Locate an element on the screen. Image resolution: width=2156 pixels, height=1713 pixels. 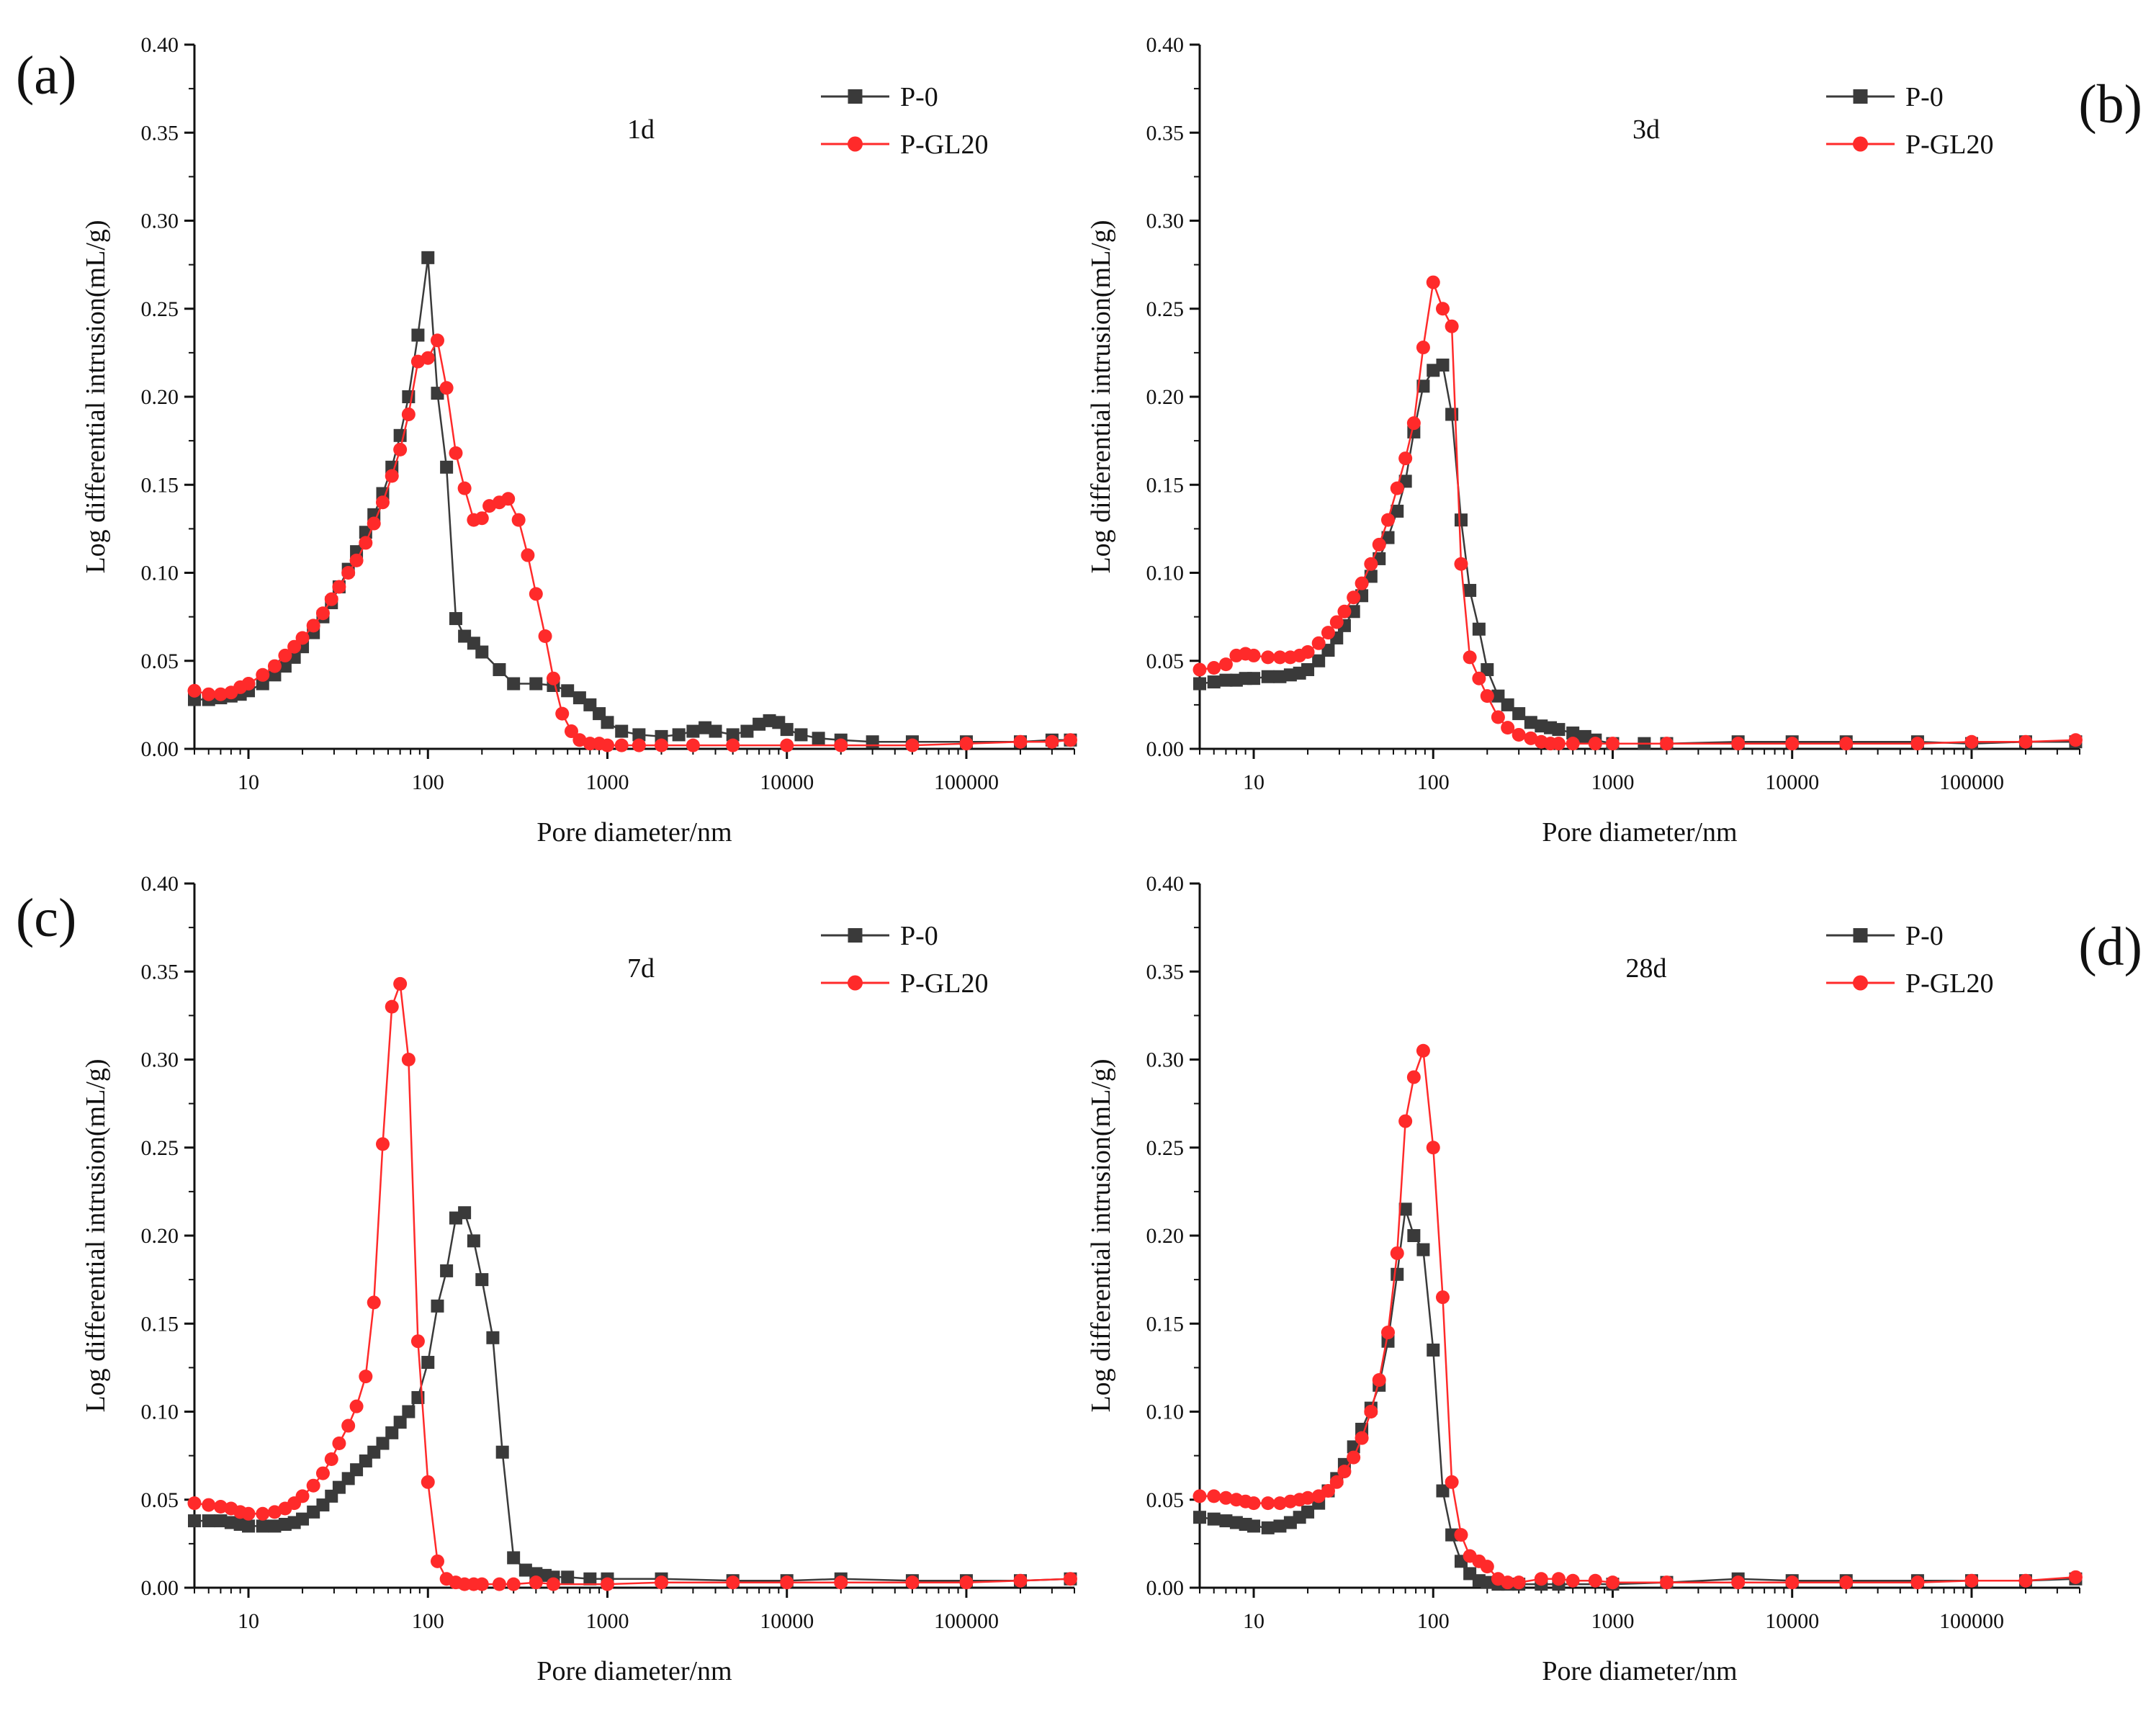
curing-age-label: 28d is located at coordinates (1646, 968).